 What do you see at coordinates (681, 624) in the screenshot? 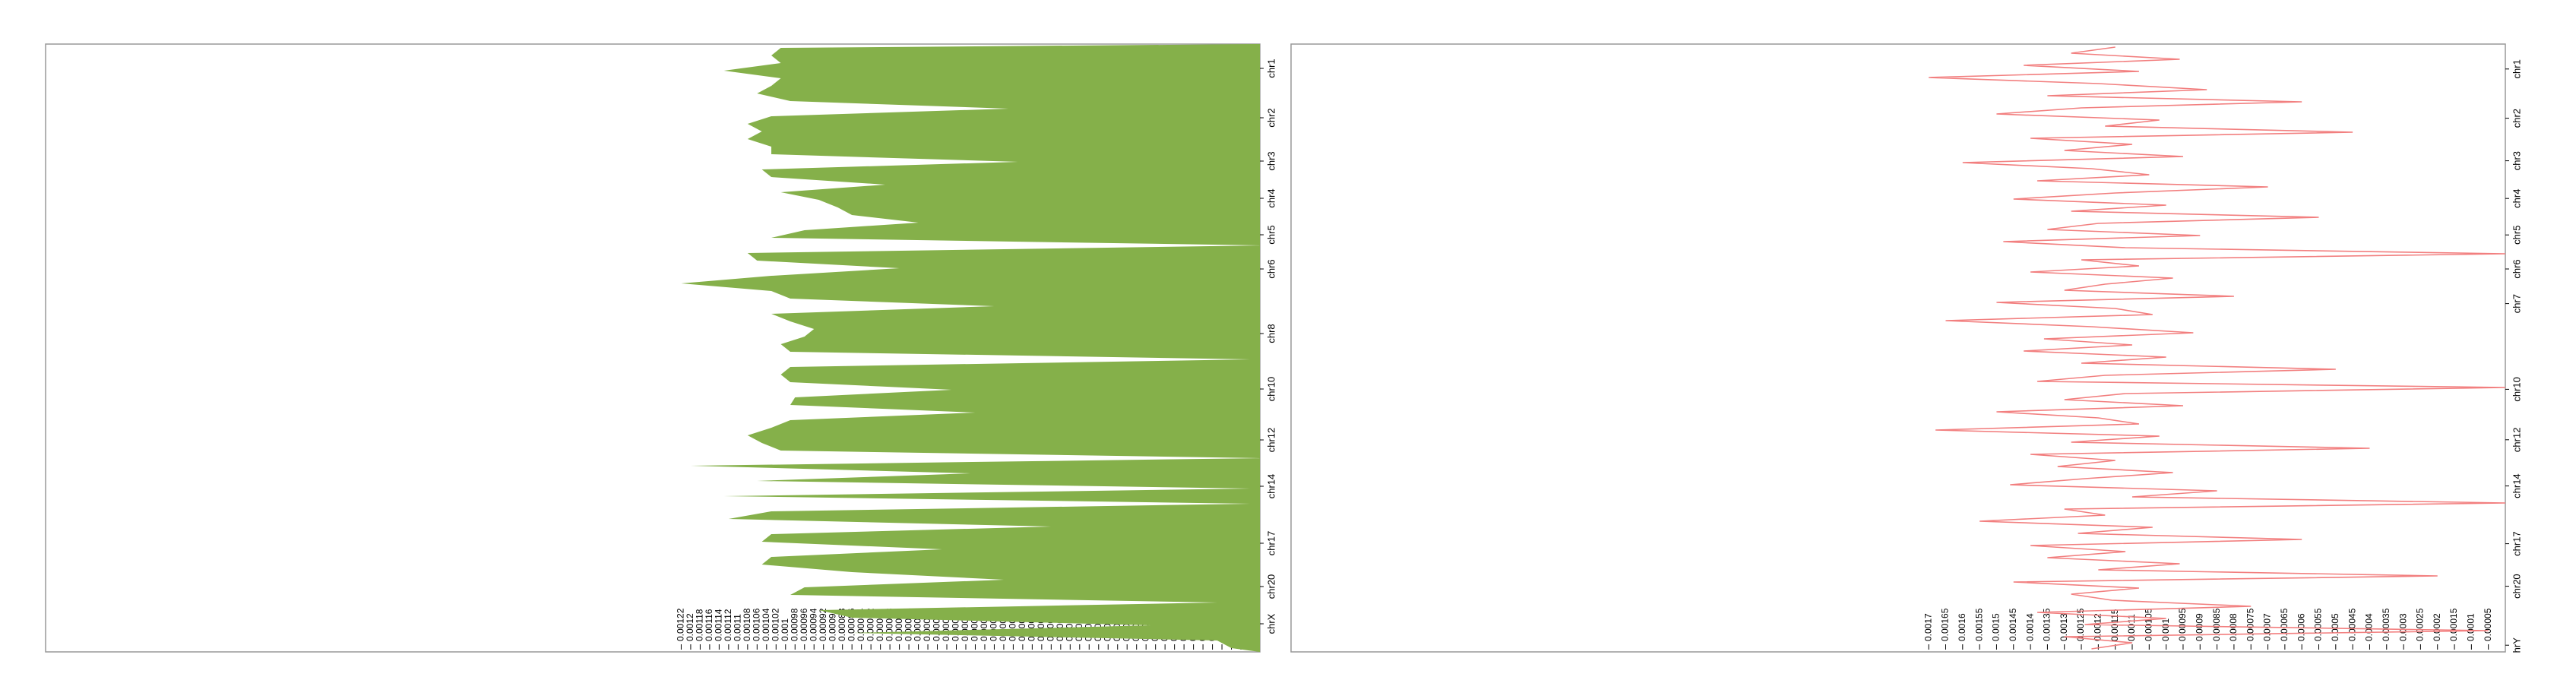
I see `x-tick-label: 0.00122` at bounding box center [681, 624].